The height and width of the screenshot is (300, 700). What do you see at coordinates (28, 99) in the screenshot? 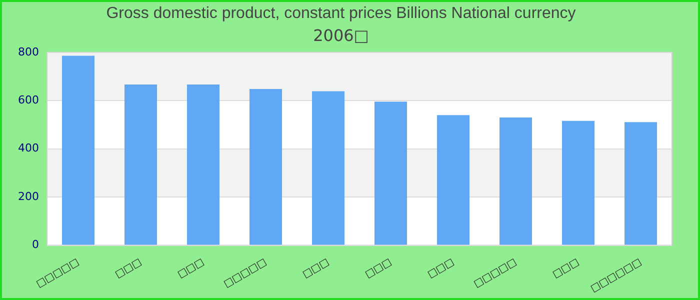
I see `y-tick-label: 600` at bounding box center [28, 99].